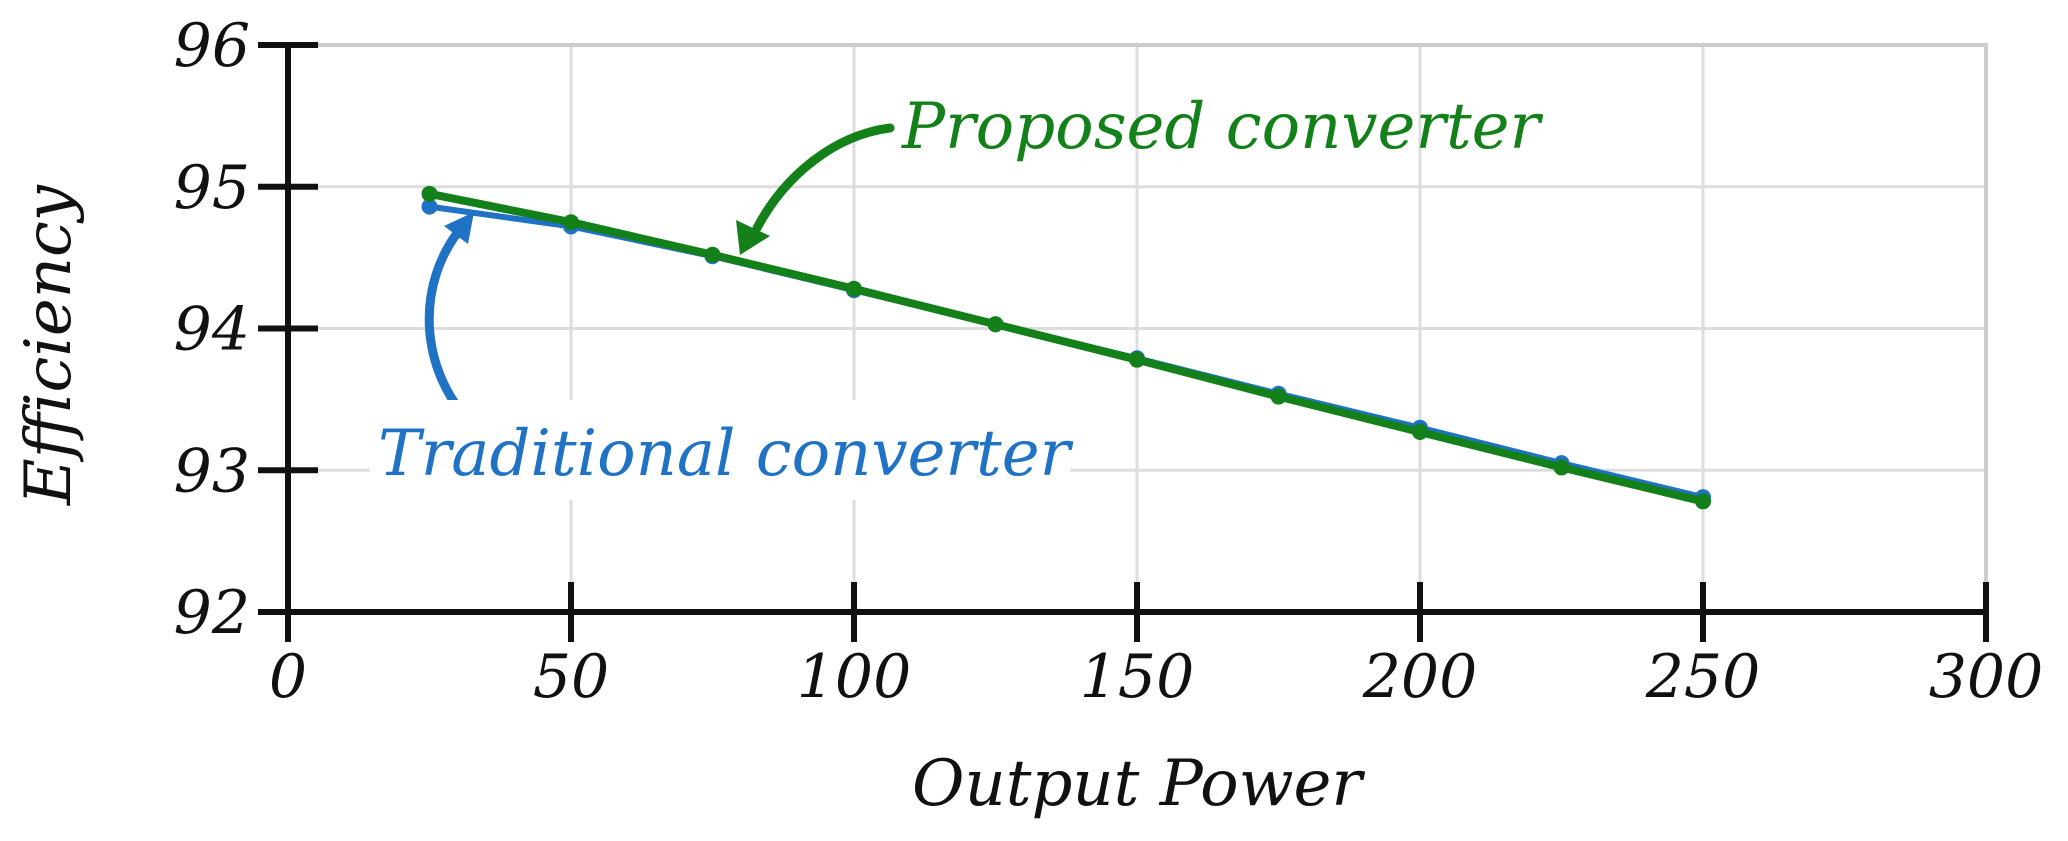 The height and width of the screenshot is (841, 2068). Describe the element at coordinates (49, 345) in the screenshot. I see `y-axis-title: Efficiency` at that location.